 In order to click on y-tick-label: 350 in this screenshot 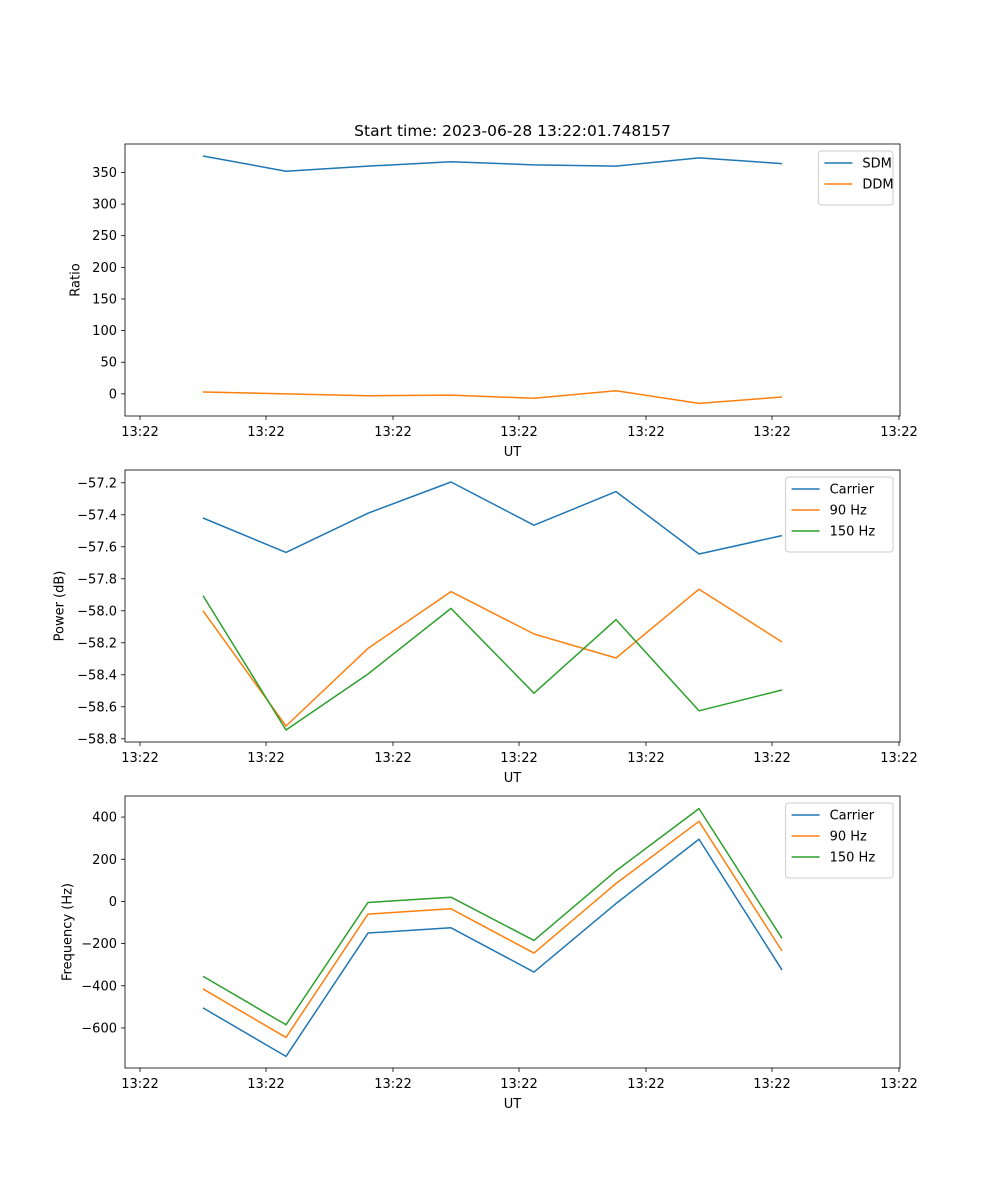, I will do `click(104, 173)`.